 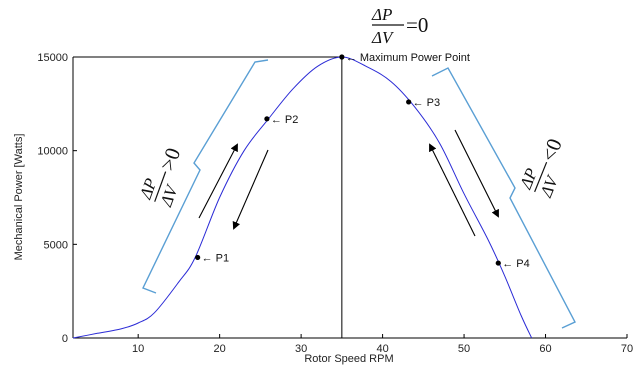 I want to click on data-point-label: P2, so click(x=291, y=120).